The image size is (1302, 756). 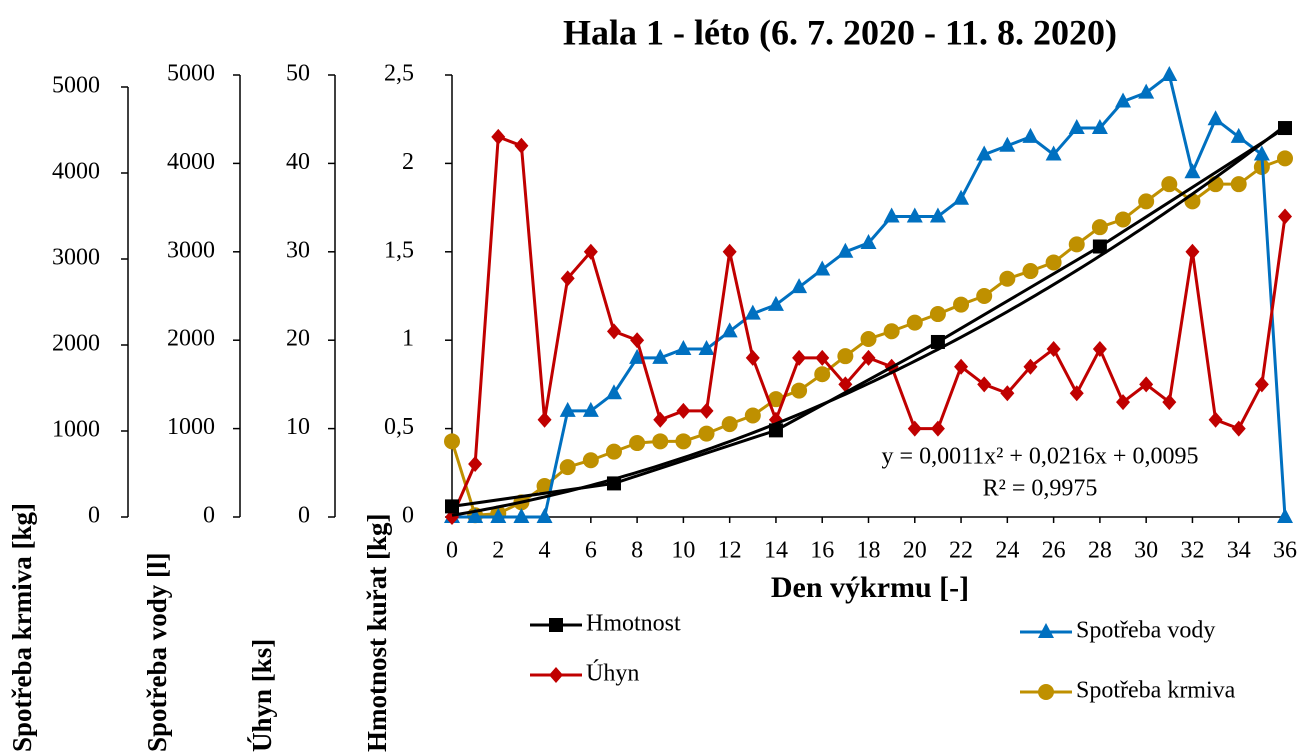 What do you see at coordinates (1145, 631) in the screenshot?
I see `legend-label: Spotřeba vody` at bounding box center [1145, 631].